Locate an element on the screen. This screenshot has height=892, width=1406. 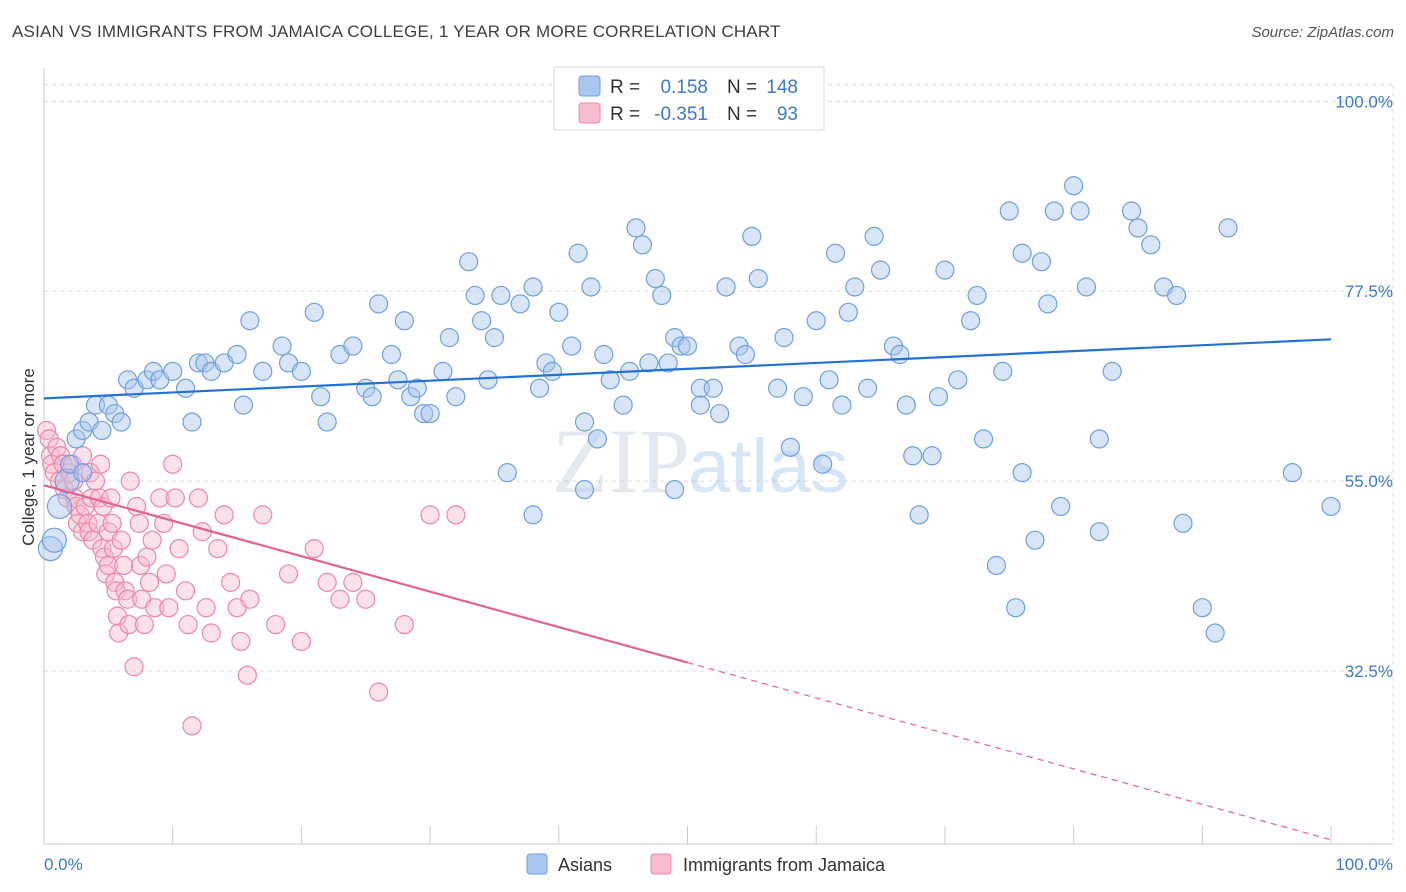
y-tick-label-0: 32.5% is located at coordinates (1369, 671).